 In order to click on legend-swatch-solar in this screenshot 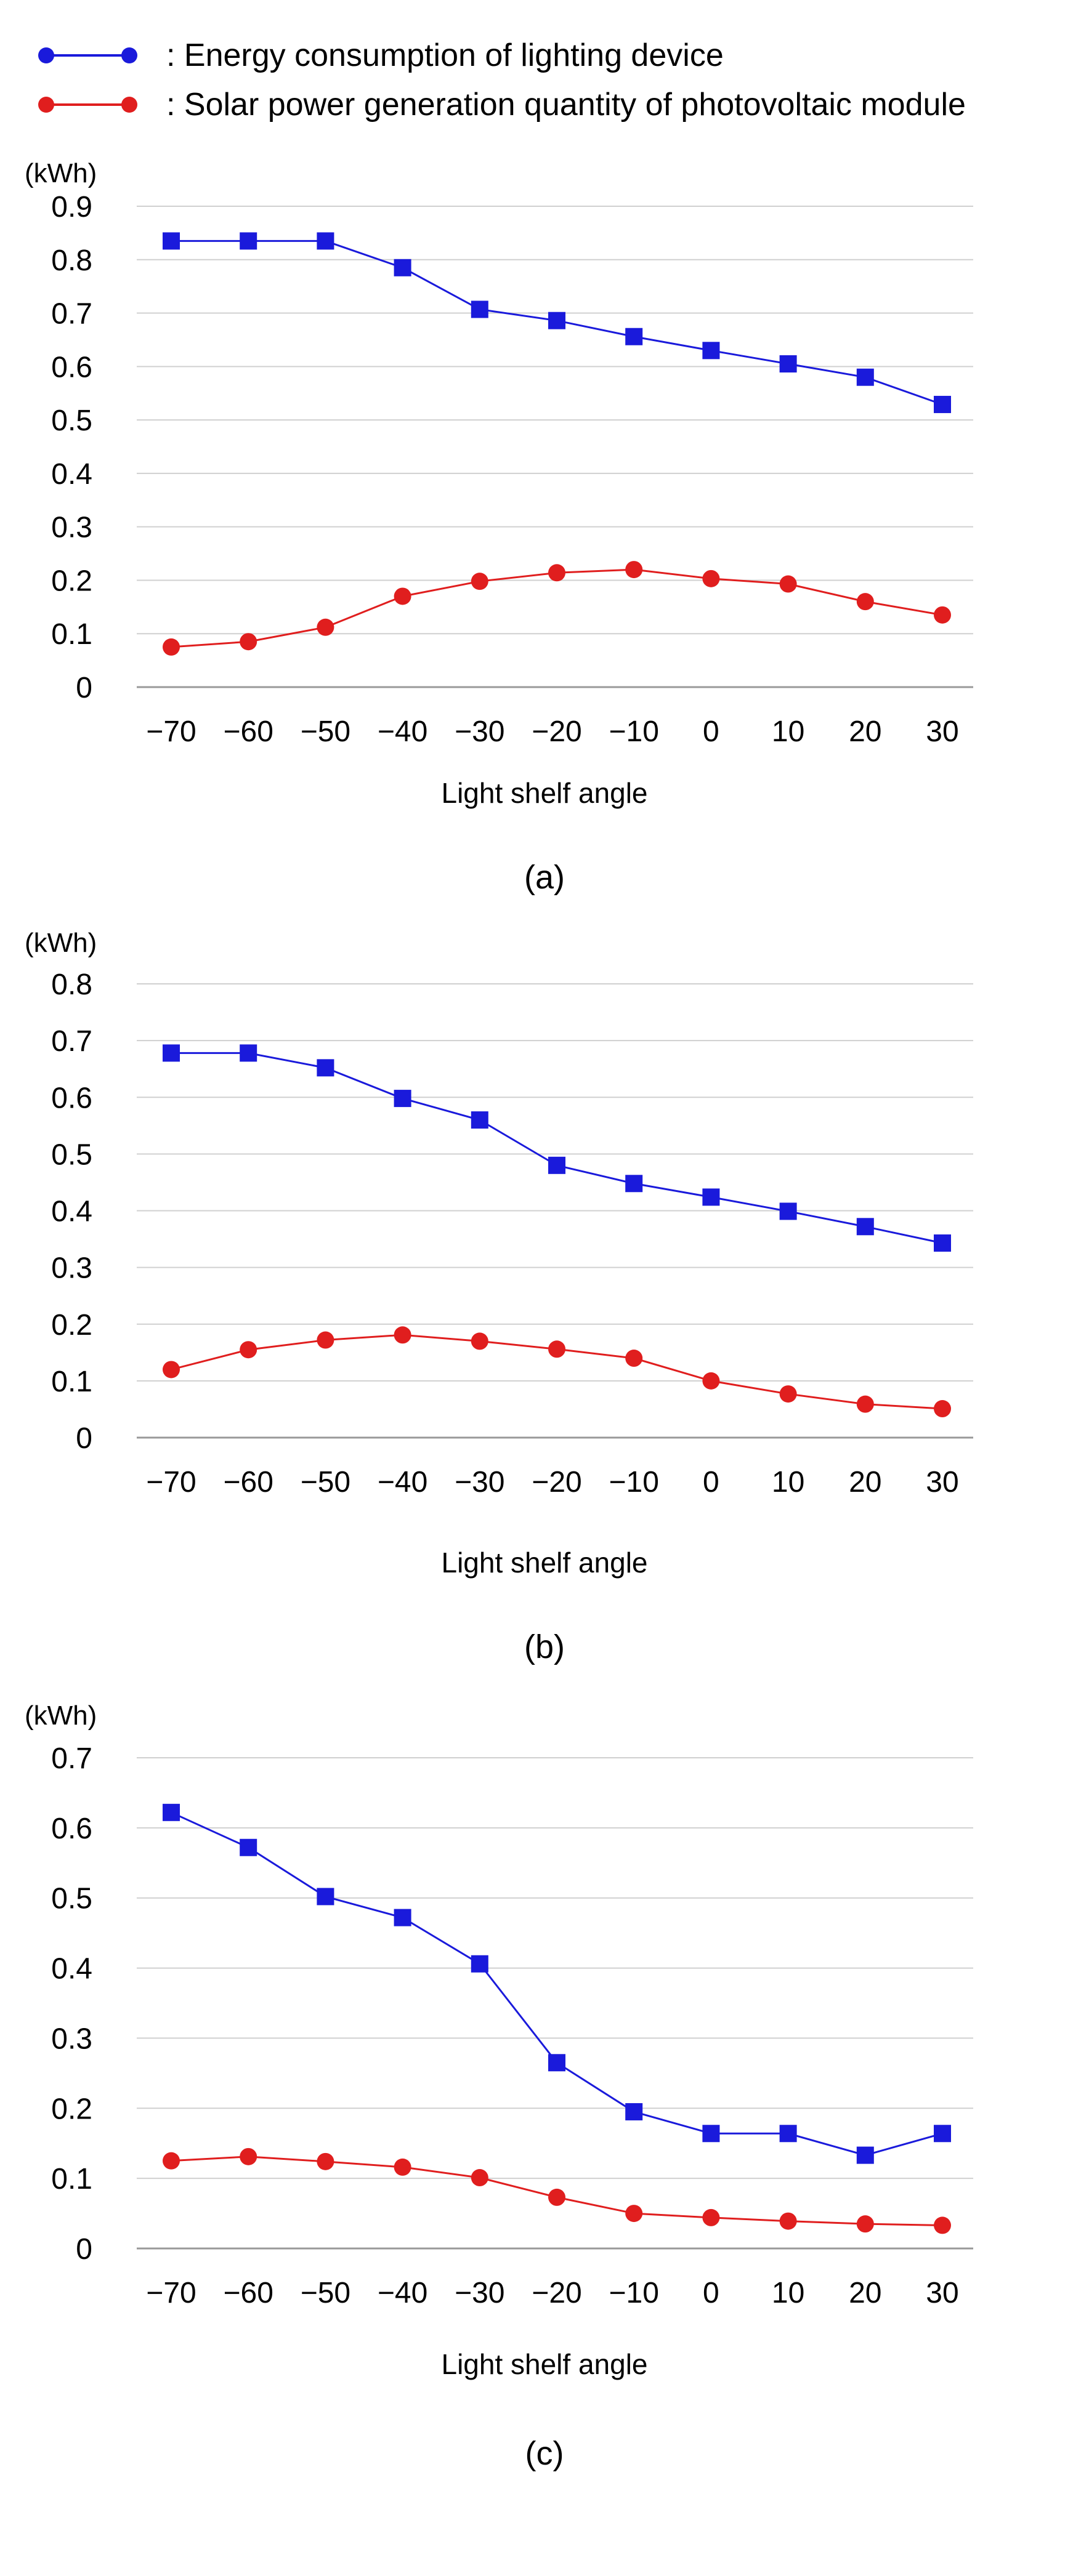, I will do `click(88, 105)`.